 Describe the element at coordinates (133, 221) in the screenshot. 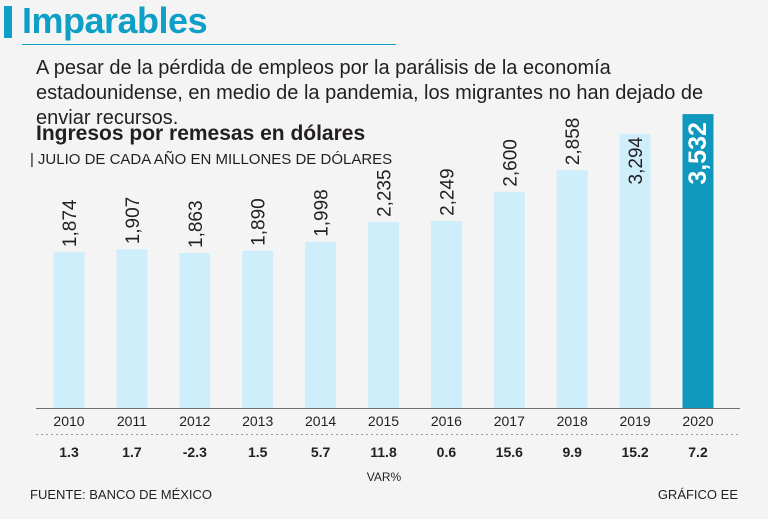

I see `value-label-2011: 1,907` at that location.